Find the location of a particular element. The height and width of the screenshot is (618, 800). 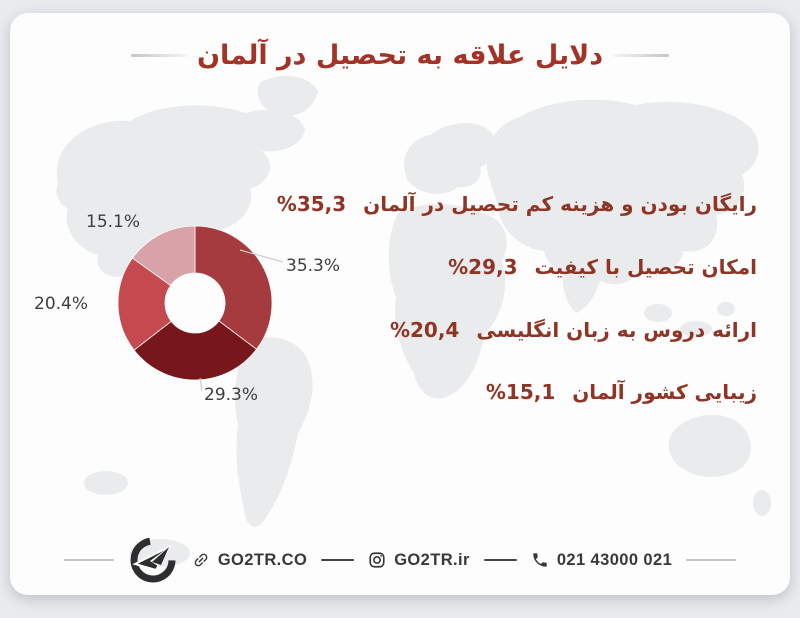

phone-icon is located at coordinates (540, 560).